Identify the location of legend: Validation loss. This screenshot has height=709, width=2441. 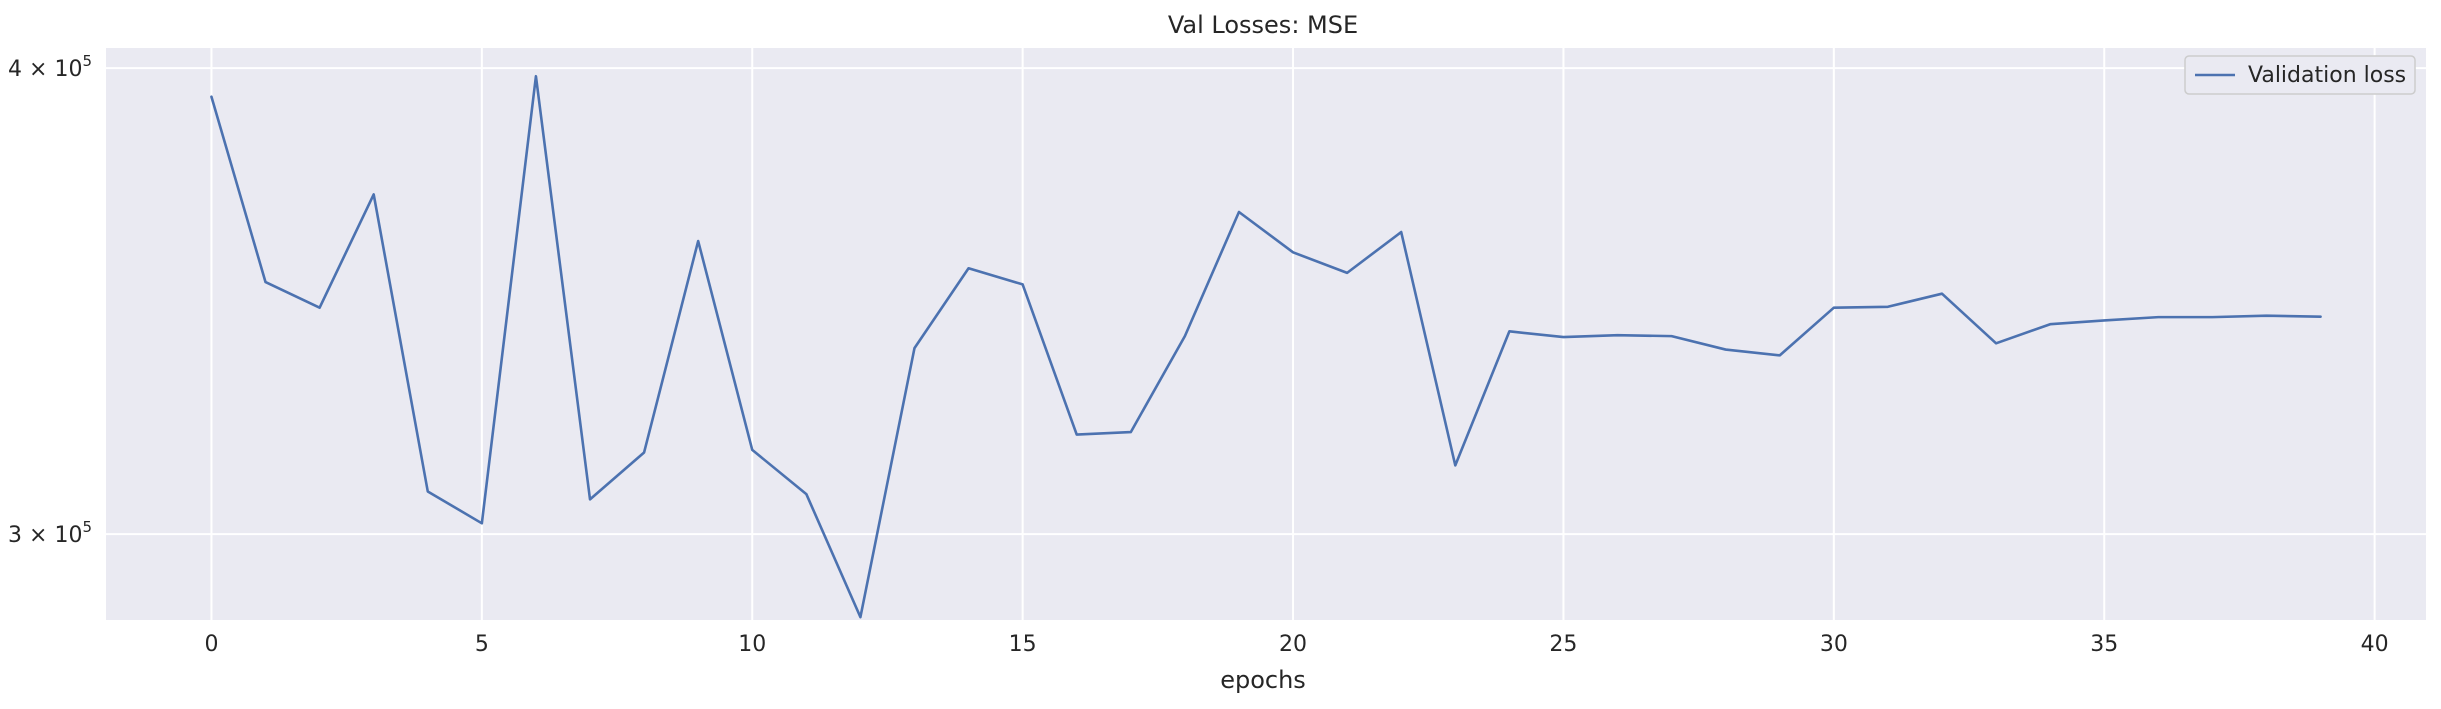
(2300, 75).